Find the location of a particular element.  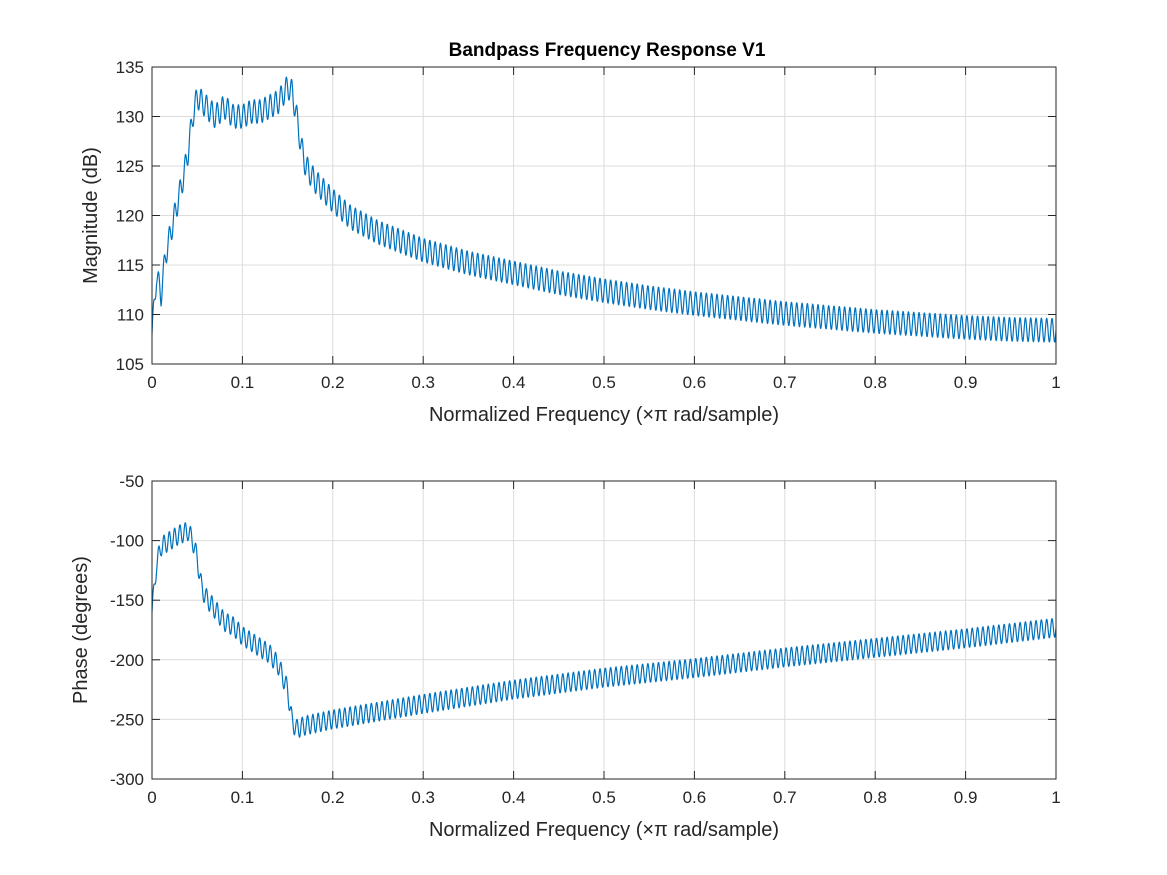

y-tick-label: -150 is located at coordinates (127, 600).